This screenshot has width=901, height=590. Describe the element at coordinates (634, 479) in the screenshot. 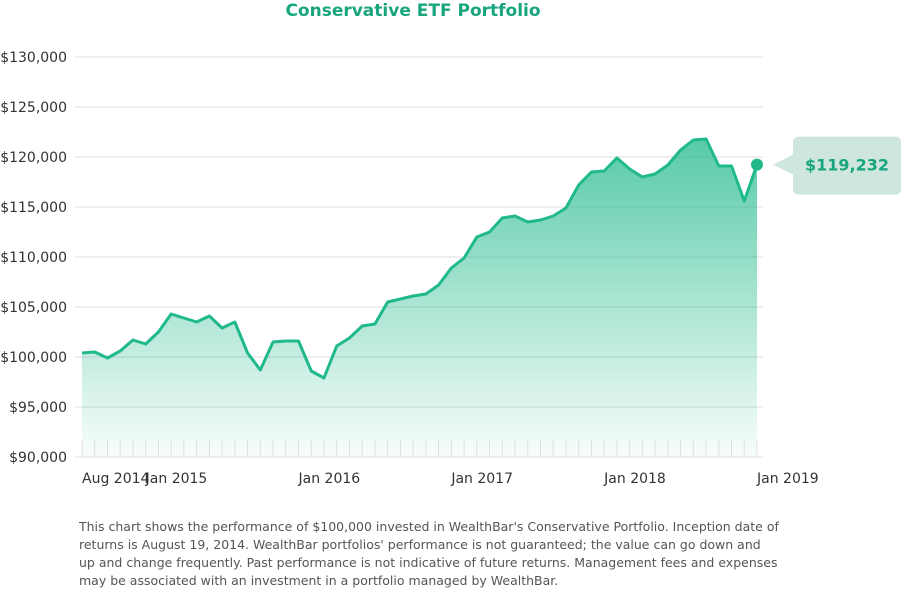

I see `x-tick-label: Jan 2018` at that location.